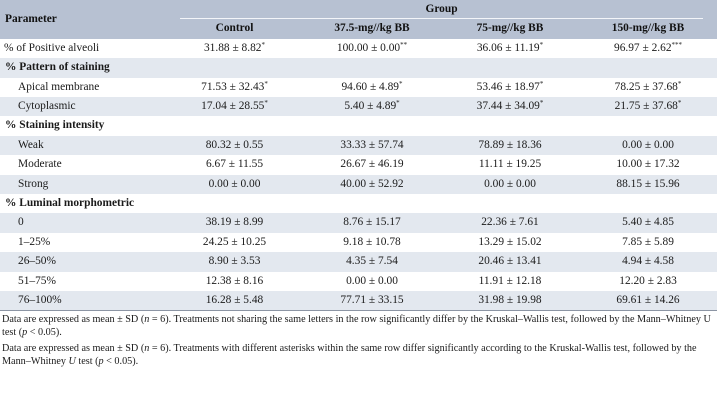 This screenshot has height=417, width=717. I want to click on cell-value: 77.71 ± 33.15, so click(372, 301).